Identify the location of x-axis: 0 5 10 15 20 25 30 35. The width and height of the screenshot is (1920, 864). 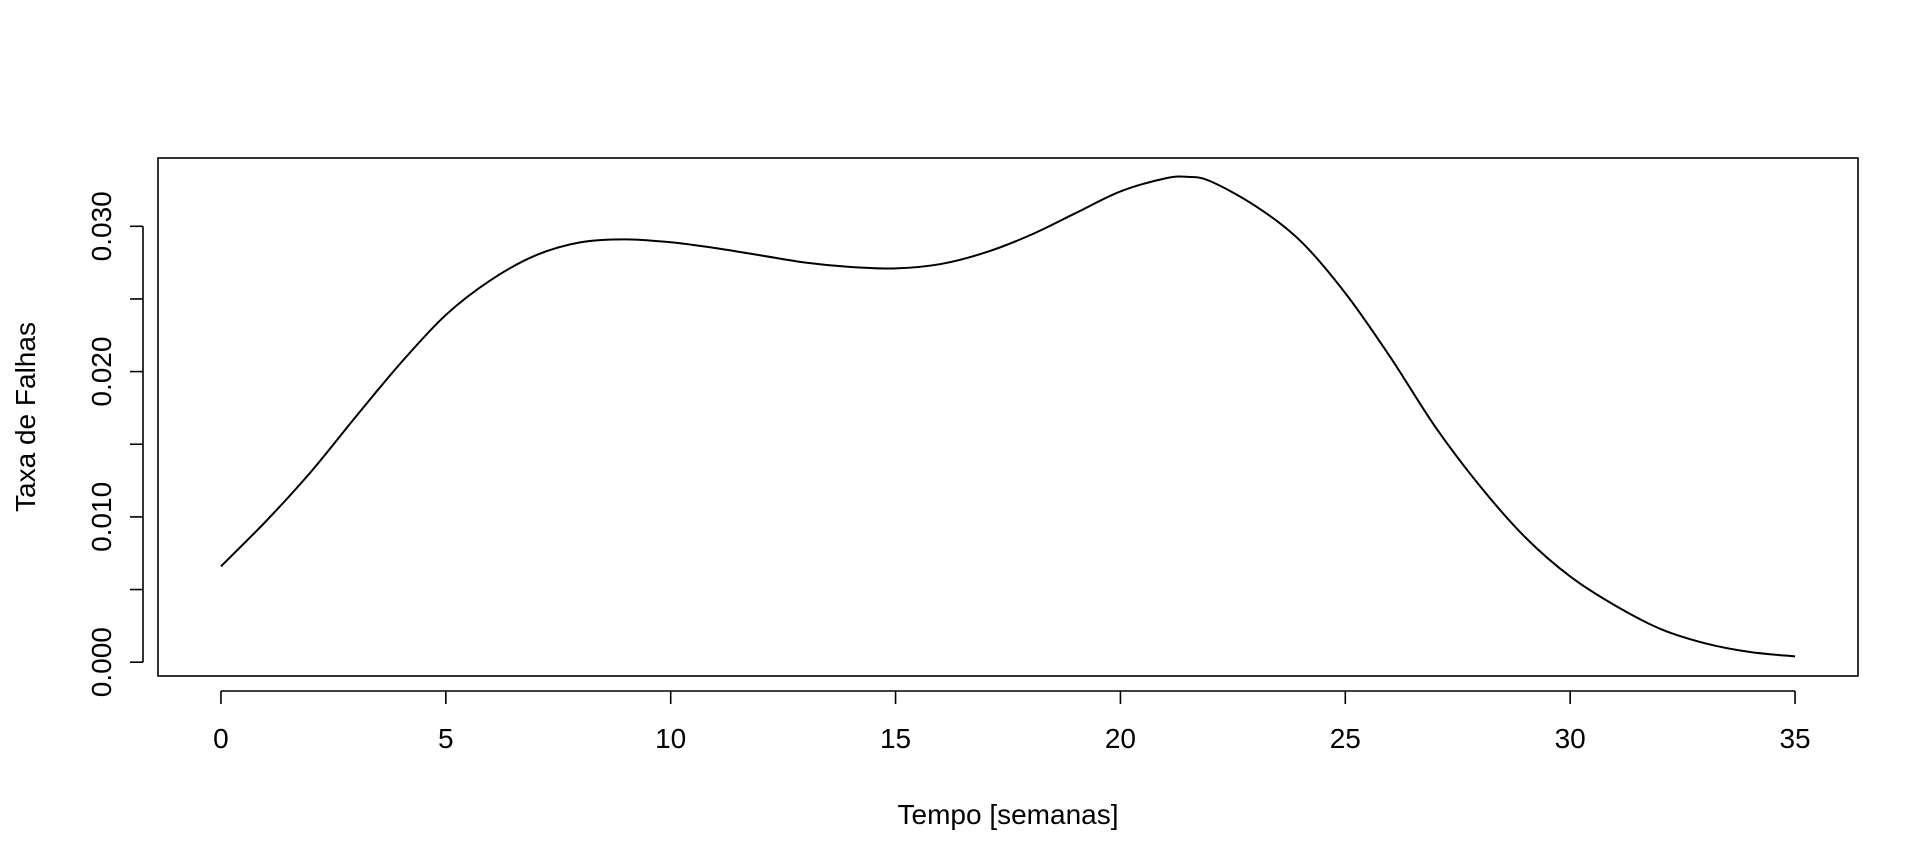
(1012, 722).